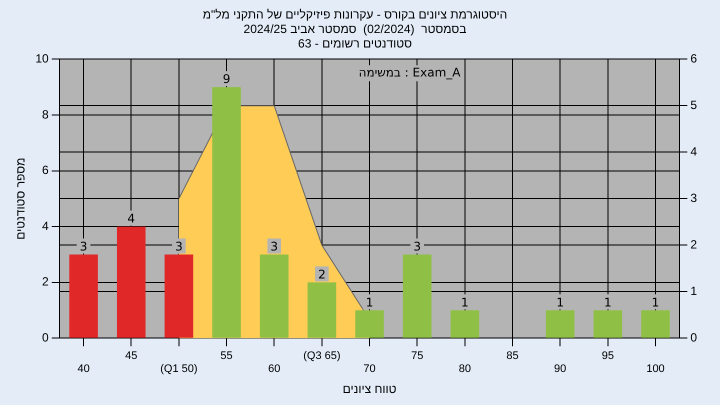 This screenshot has width=720, height=405. I want to click on y2-tick-label: 3, so click(694, 198).